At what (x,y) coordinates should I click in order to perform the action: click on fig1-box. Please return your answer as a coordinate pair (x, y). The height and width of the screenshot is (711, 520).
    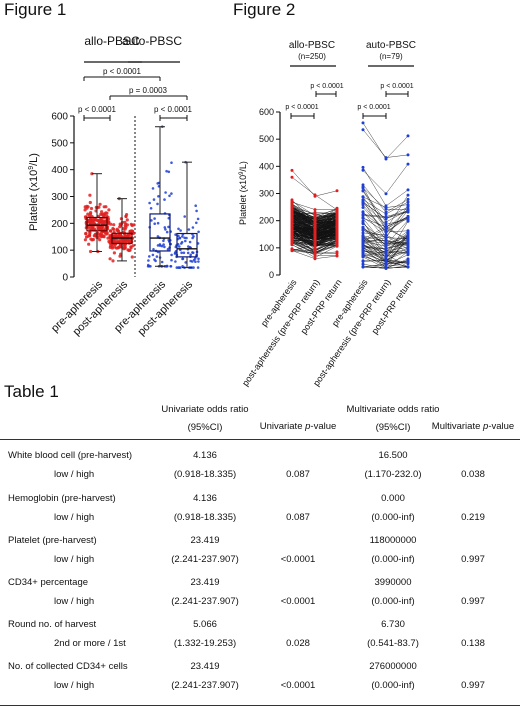
    Looking at the image, I should click on (97, 224).